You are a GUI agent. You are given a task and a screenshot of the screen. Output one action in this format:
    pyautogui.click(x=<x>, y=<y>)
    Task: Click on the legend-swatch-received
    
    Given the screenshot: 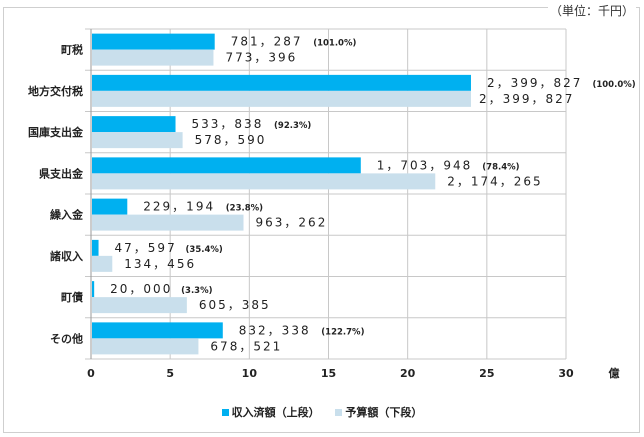 What is the action you would take?
    pyautogui.click(x=225, y=412)
    